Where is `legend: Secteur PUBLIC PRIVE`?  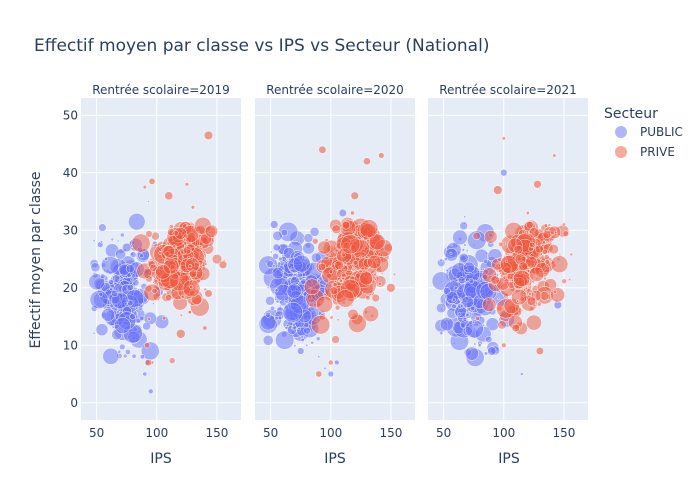 legend: Secteur PUBLIC PRIVE is located at coordinates (643, 132).